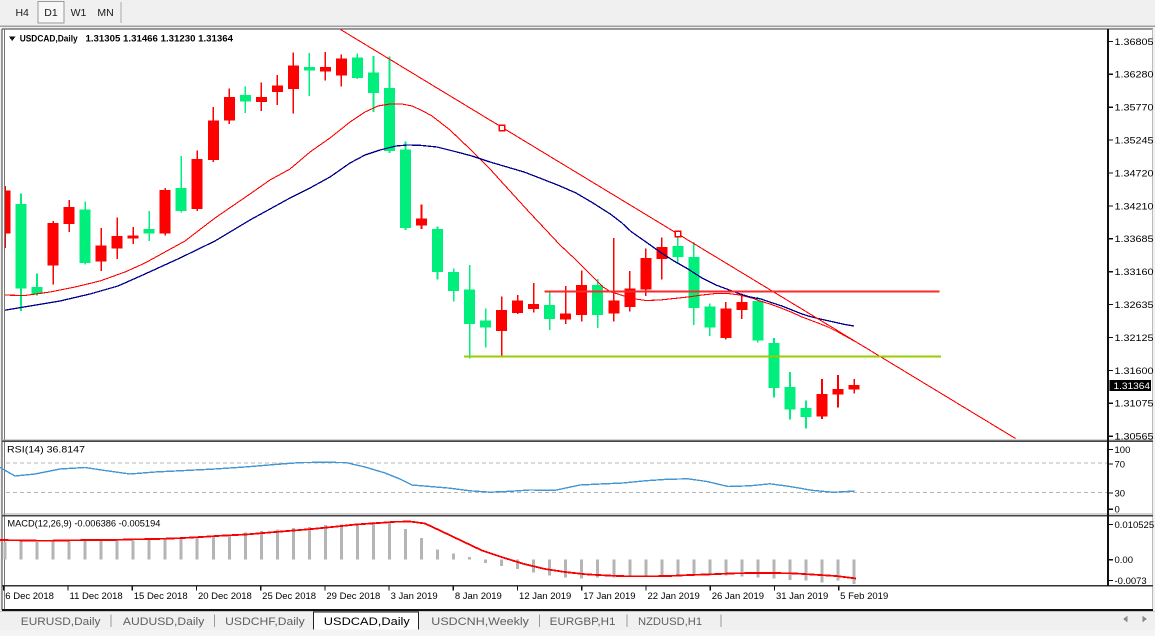 The image size is (1155, 641). Describe the element at coordinates (1134, 42) in the screenshot. I see `svg-text: 1.36805` at that location.